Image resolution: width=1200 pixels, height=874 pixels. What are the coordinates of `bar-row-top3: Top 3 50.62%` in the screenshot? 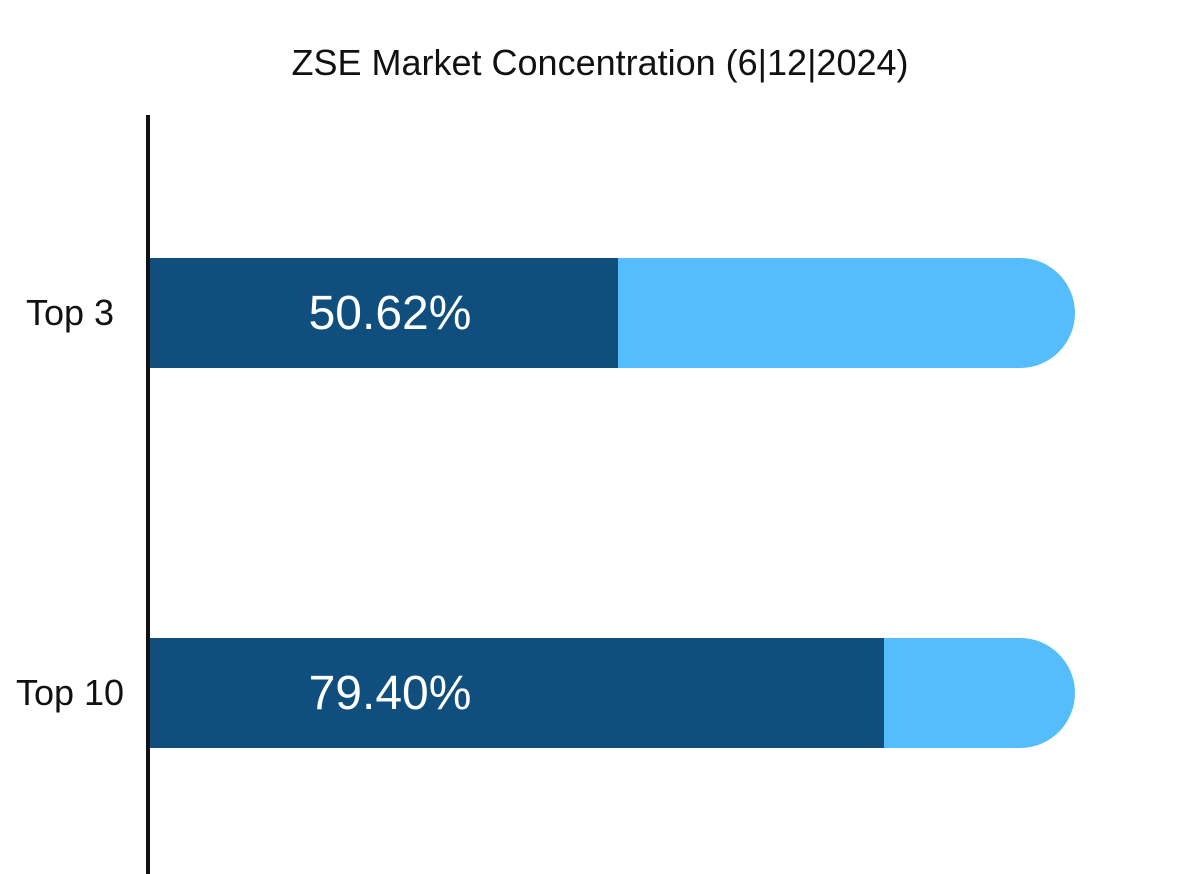 It's located at (600, 313).